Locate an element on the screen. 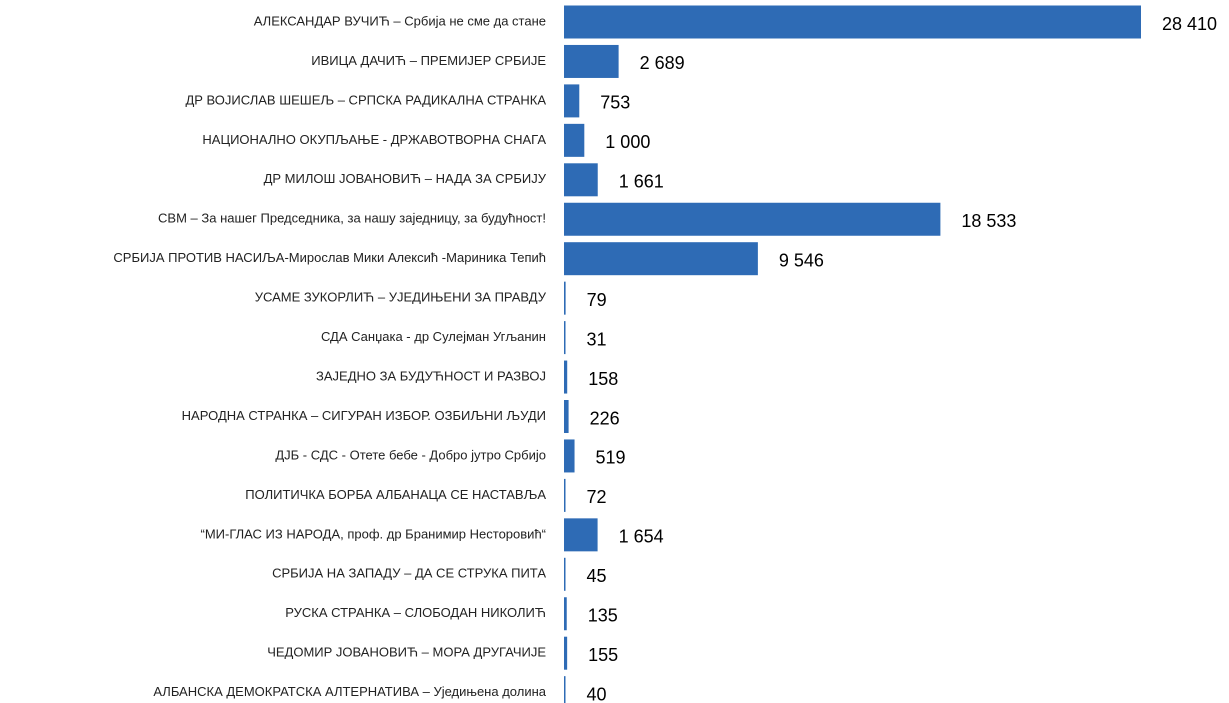  category-label: ЗАЈЕДНО ЗА БУДУЋНОСТ И РАЗВОЈ is located at coordinates (431, 375).